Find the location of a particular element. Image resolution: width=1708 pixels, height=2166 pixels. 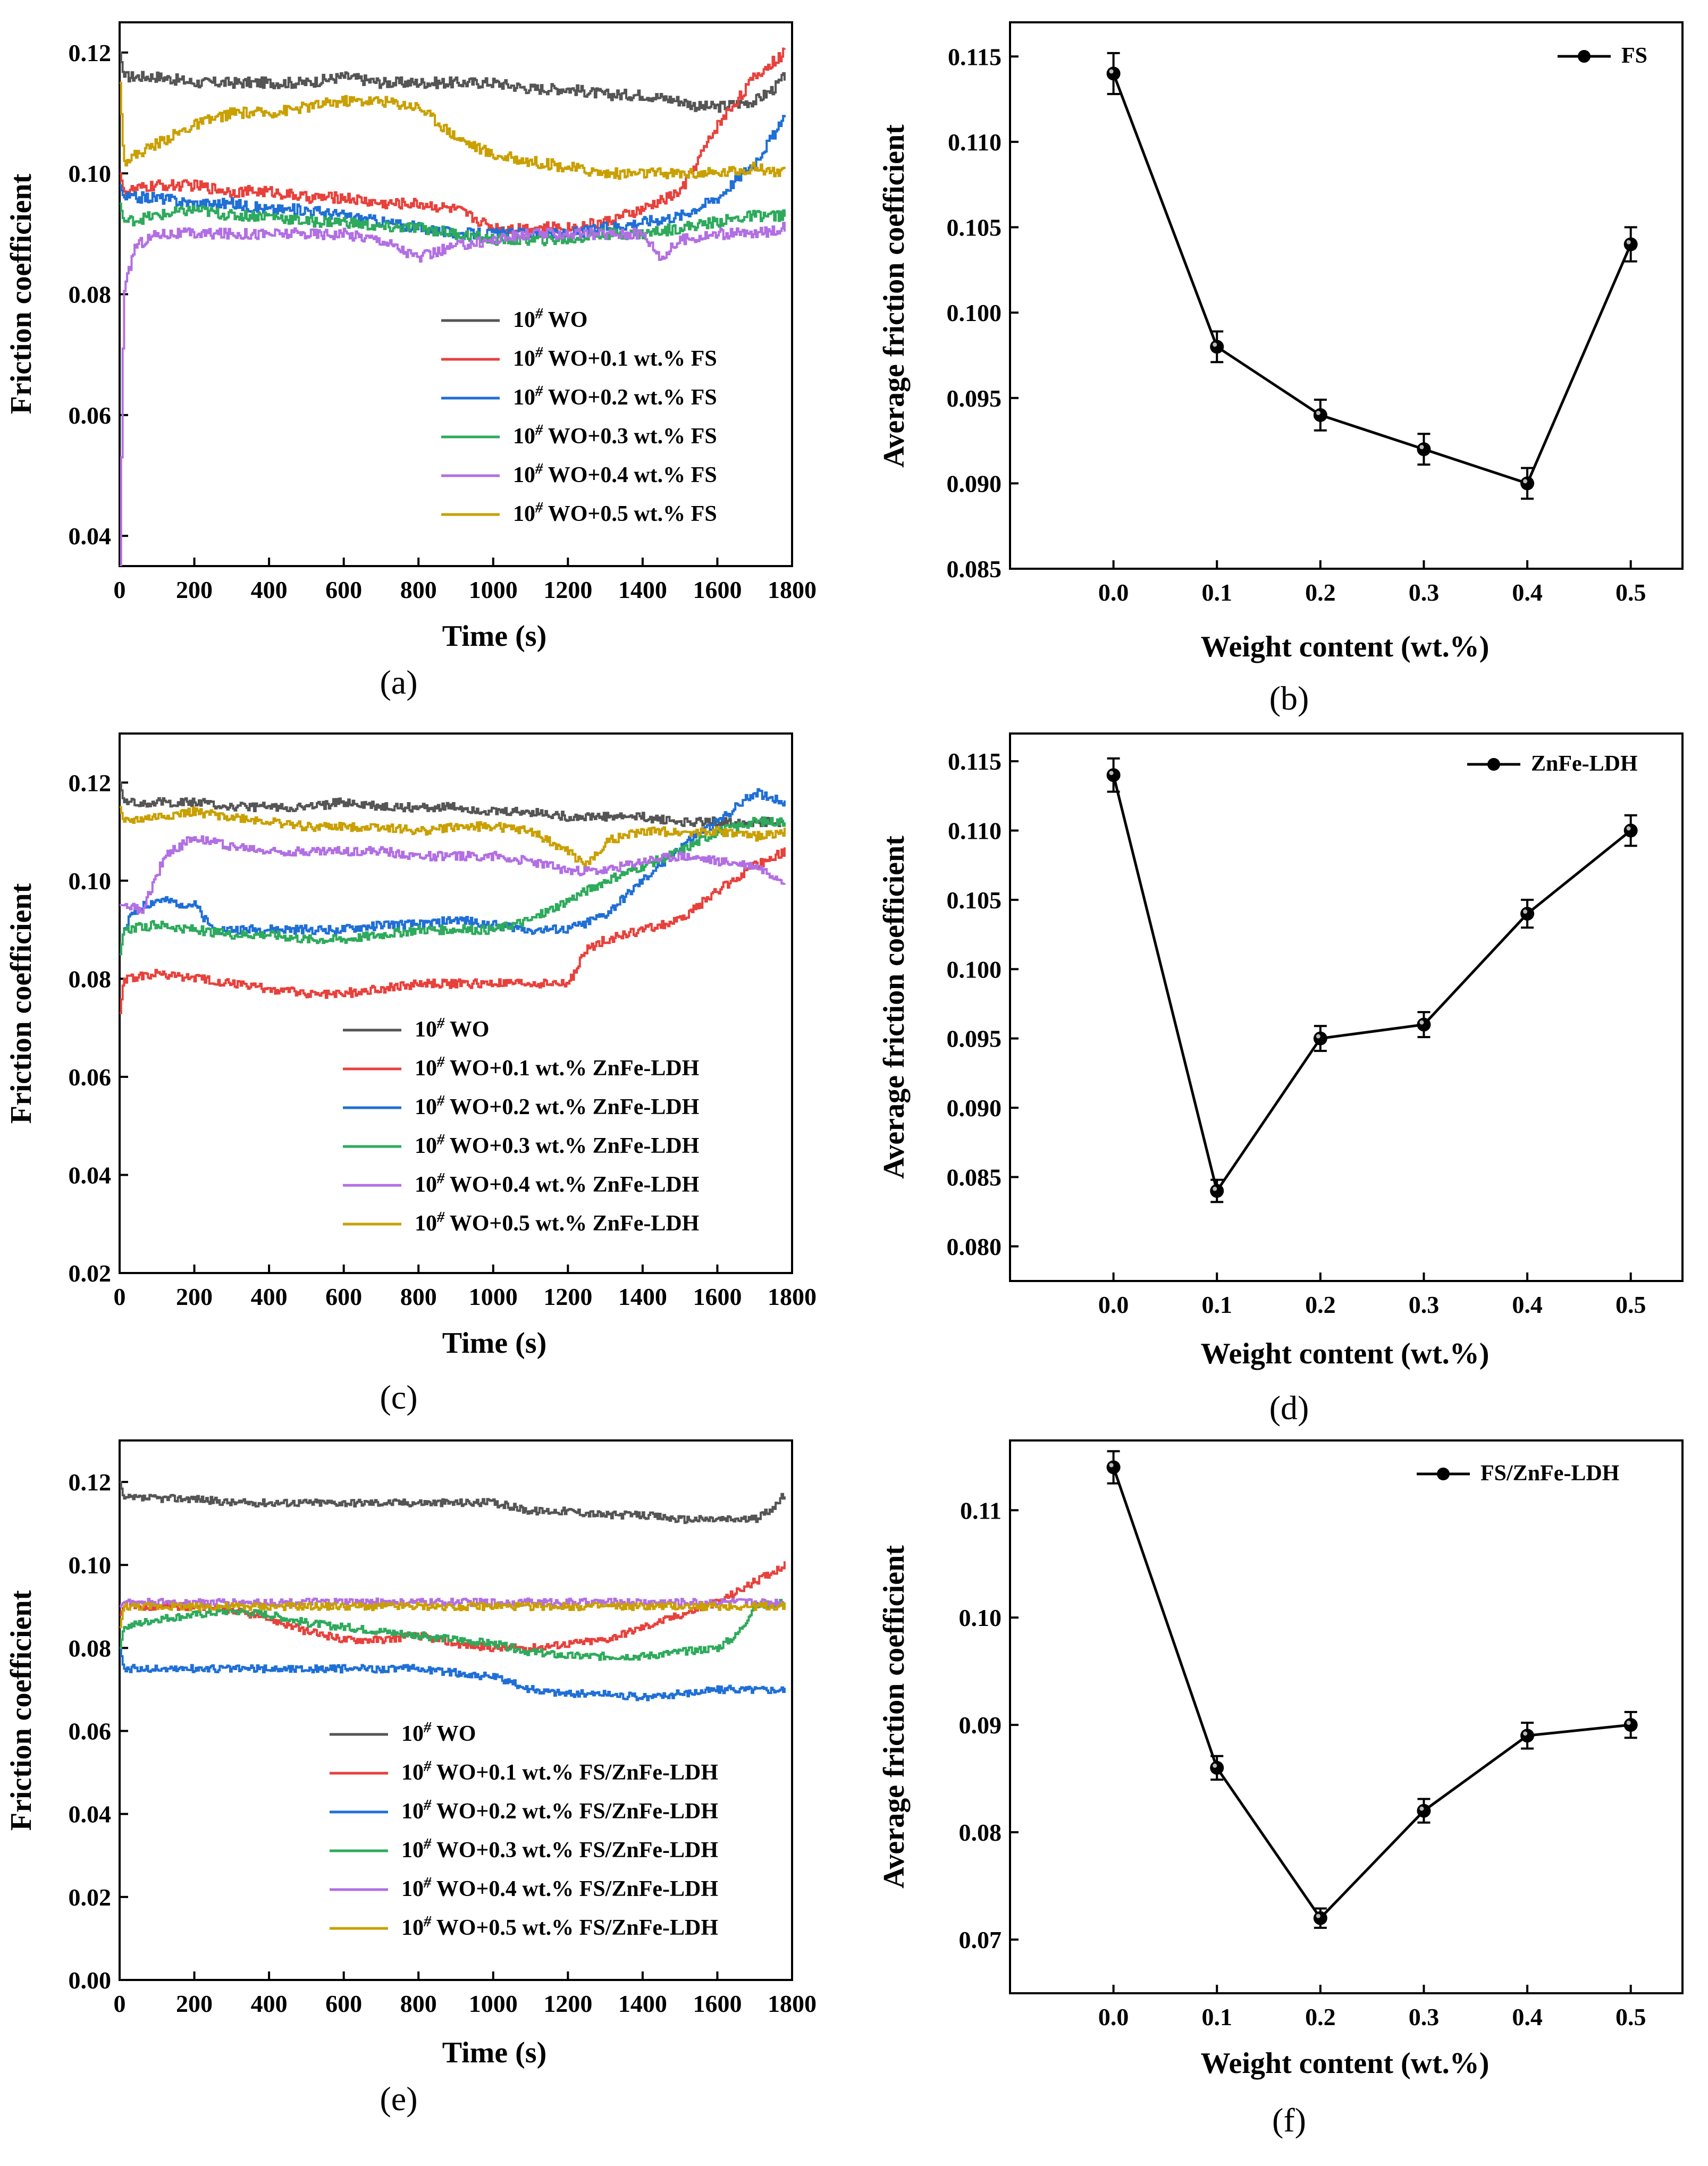

panel-label: (f) is located at coordinates (1289, 2120).